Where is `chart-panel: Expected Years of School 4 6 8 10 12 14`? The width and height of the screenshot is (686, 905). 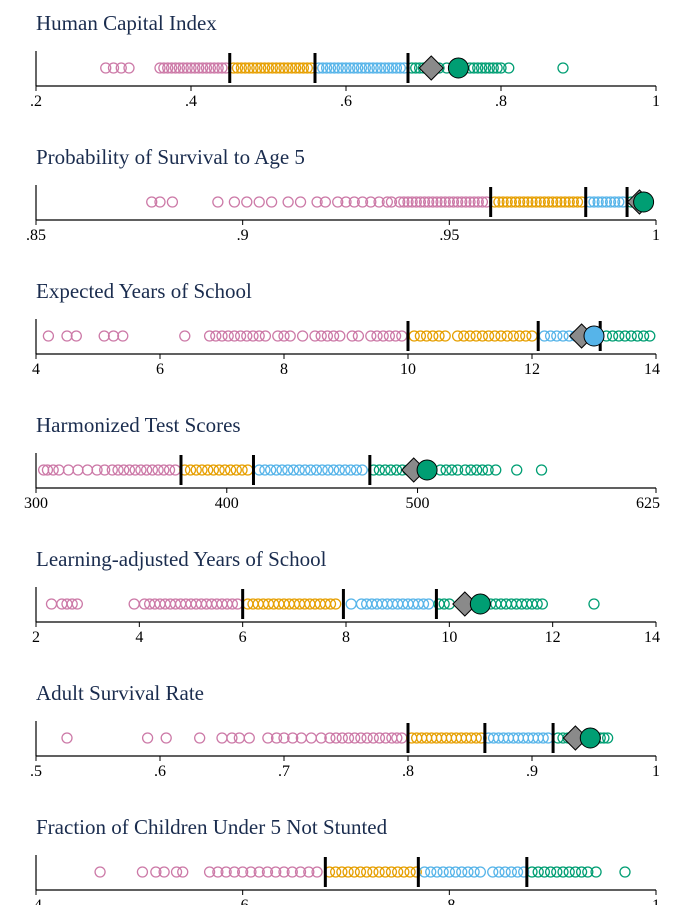 chart-panel: Expected Years of School 4 6 8 10 12 14 is located at coordinates (346, 328).